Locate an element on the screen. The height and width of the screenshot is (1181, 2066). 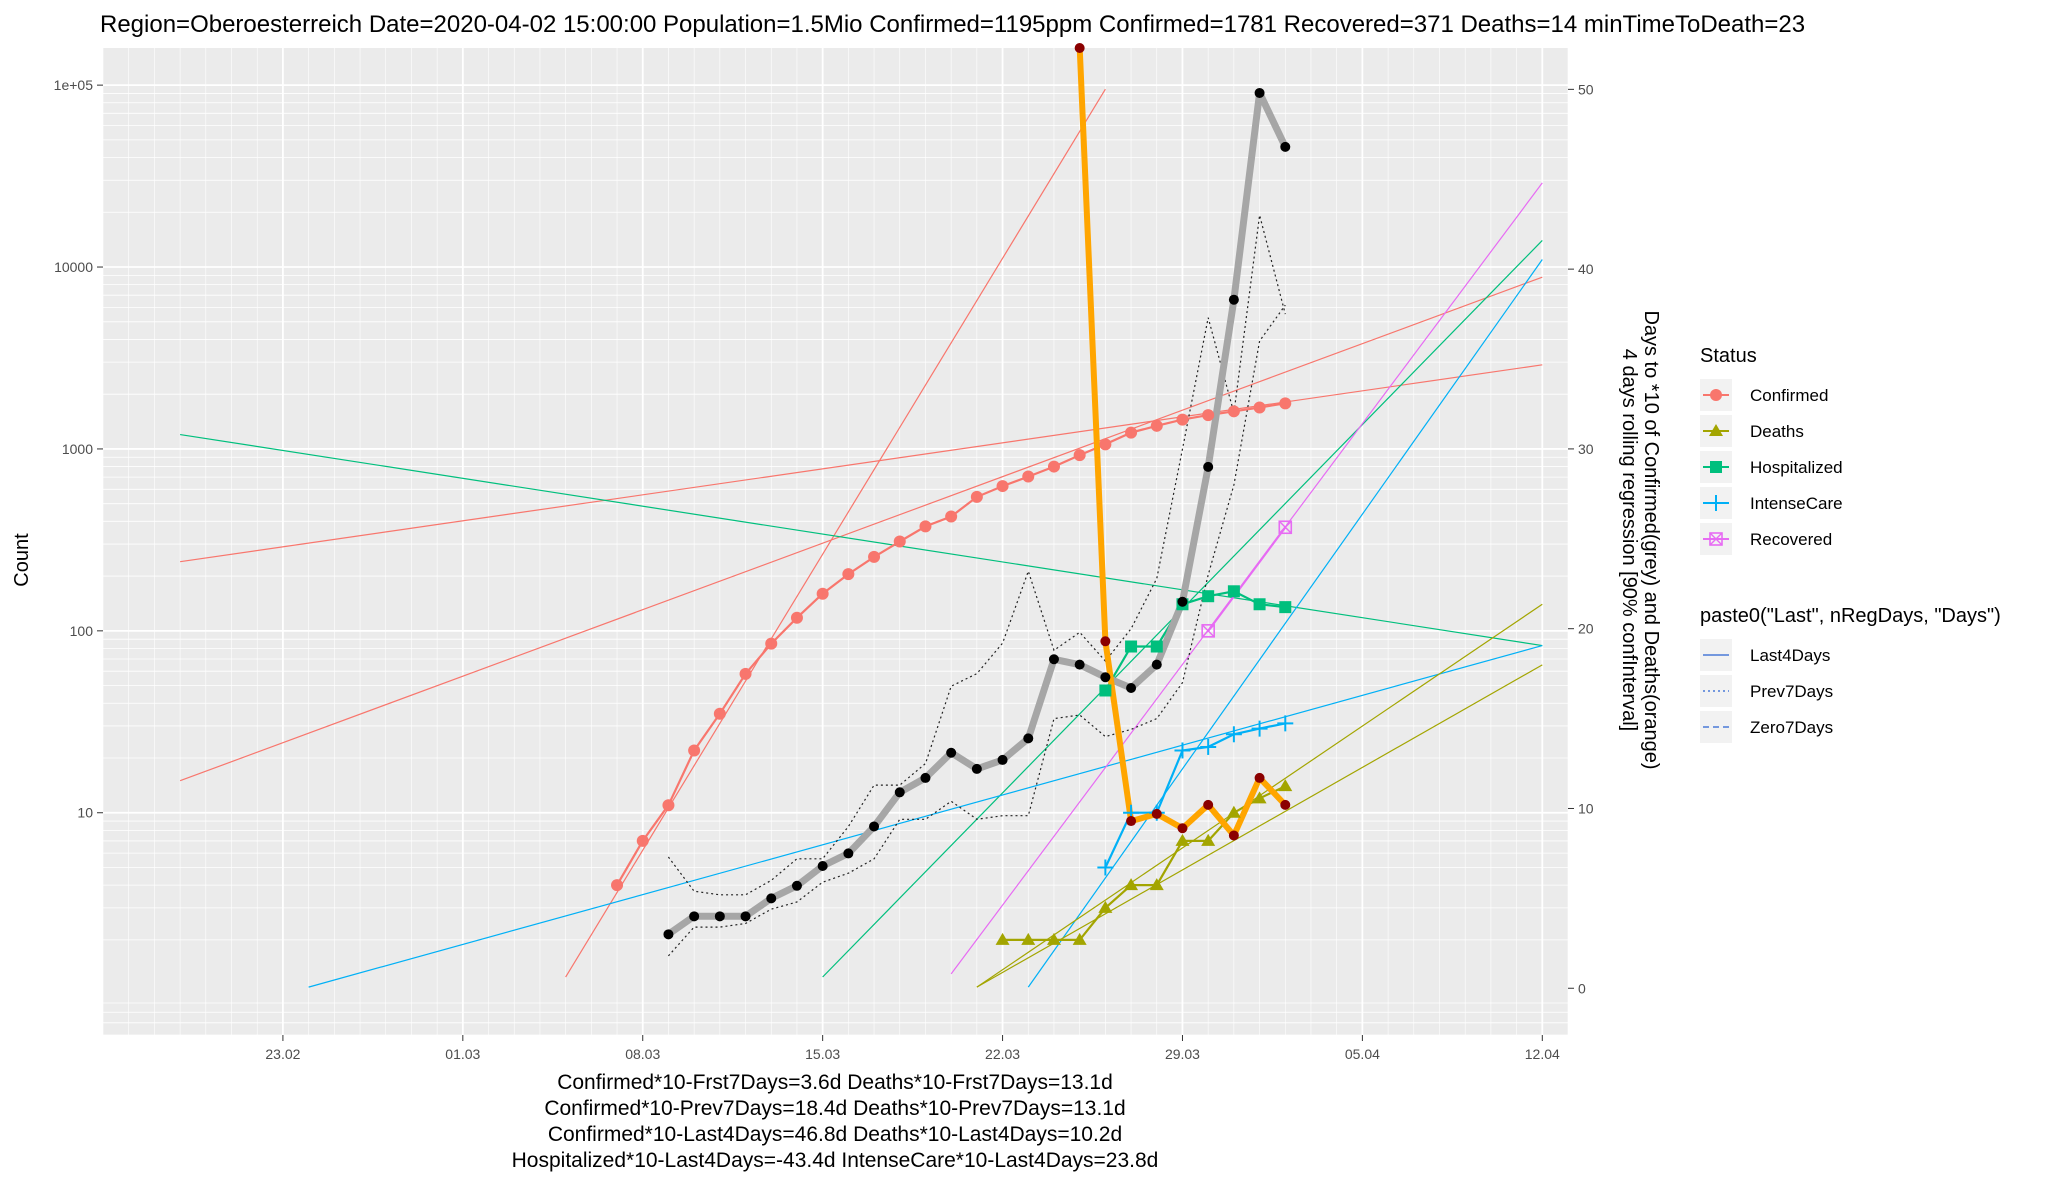
y-right-tick-label: 10 is located at coordinates (1586, 808).